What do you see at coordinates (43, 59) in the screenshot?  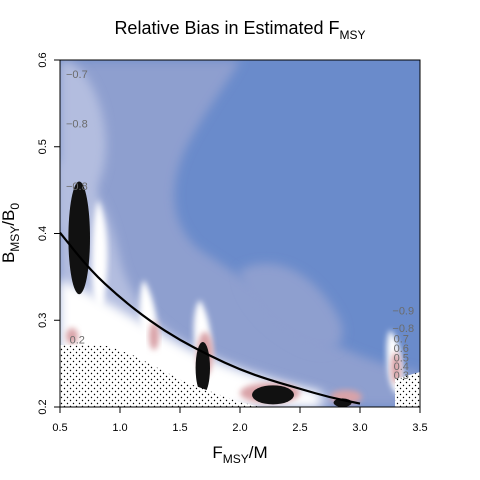 I see `y-tick-label: 0.6` at bounding box center [43, 59].